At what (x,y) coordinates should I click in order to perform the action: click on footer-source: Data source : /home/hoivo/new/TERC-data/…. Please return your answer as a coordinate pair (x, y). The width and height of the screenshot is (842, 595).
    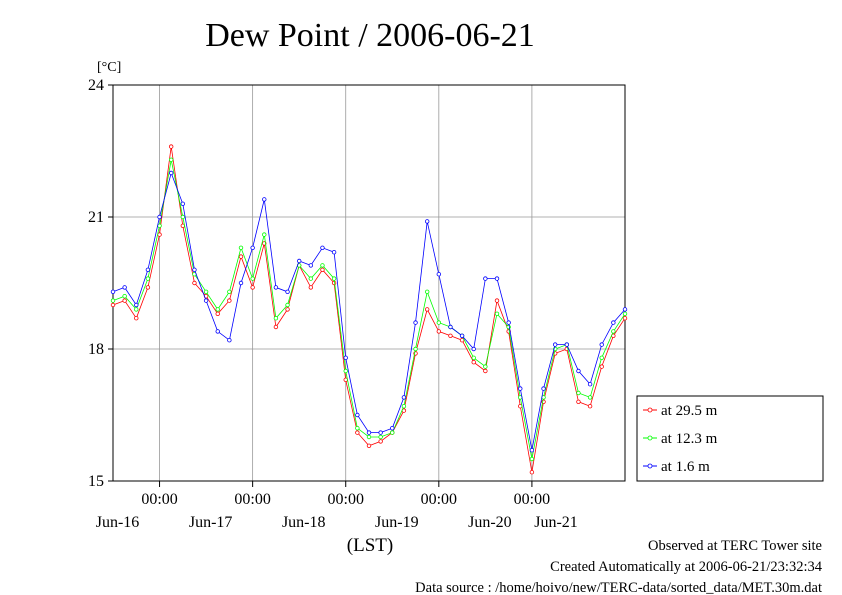
    Looking at the image, I should click on (618, 587).